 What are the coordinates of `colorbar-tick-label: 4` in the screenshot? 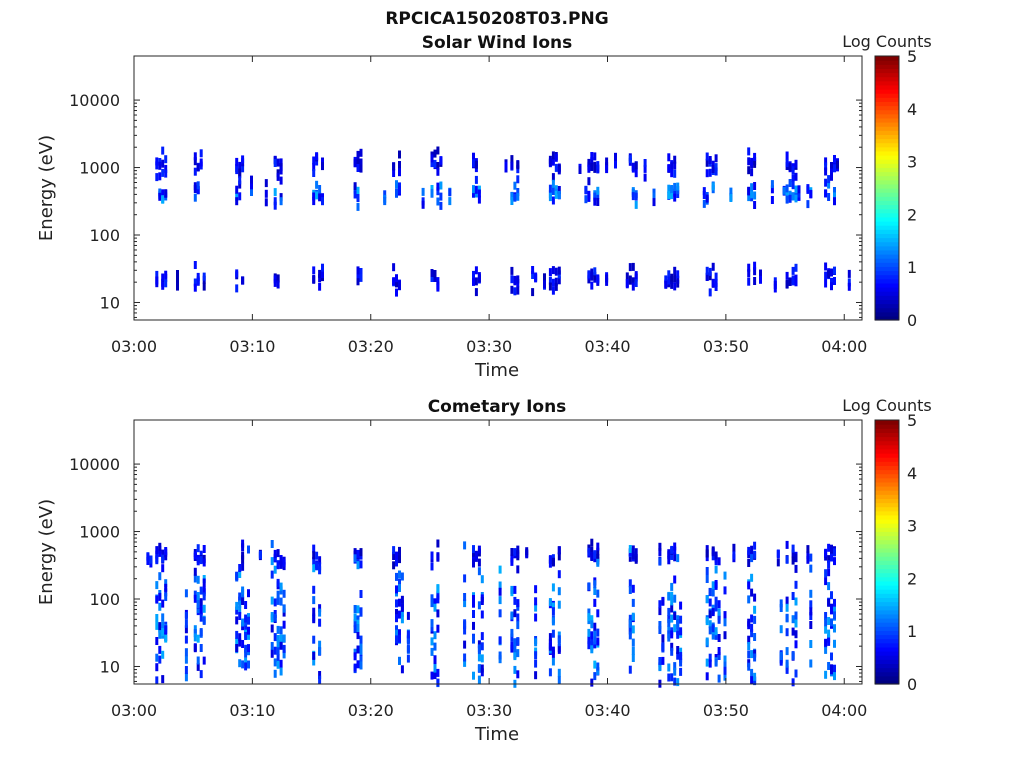 It's located at (912, 473).